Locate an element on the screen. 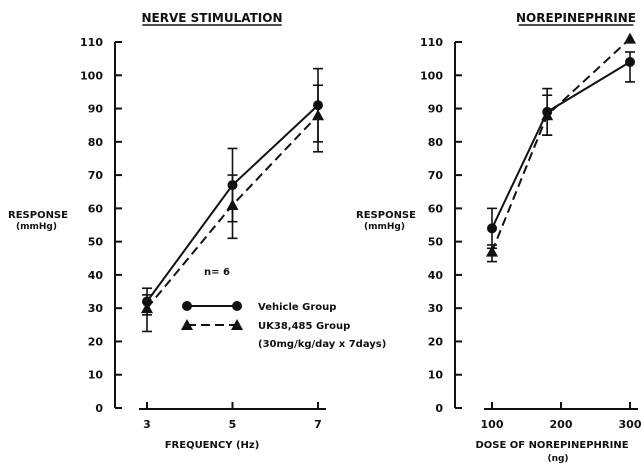 Image resolution: width=644 pixels, height=468 pixels. sample-size-annotation: n= 6 is located at coordinates (217, 272).